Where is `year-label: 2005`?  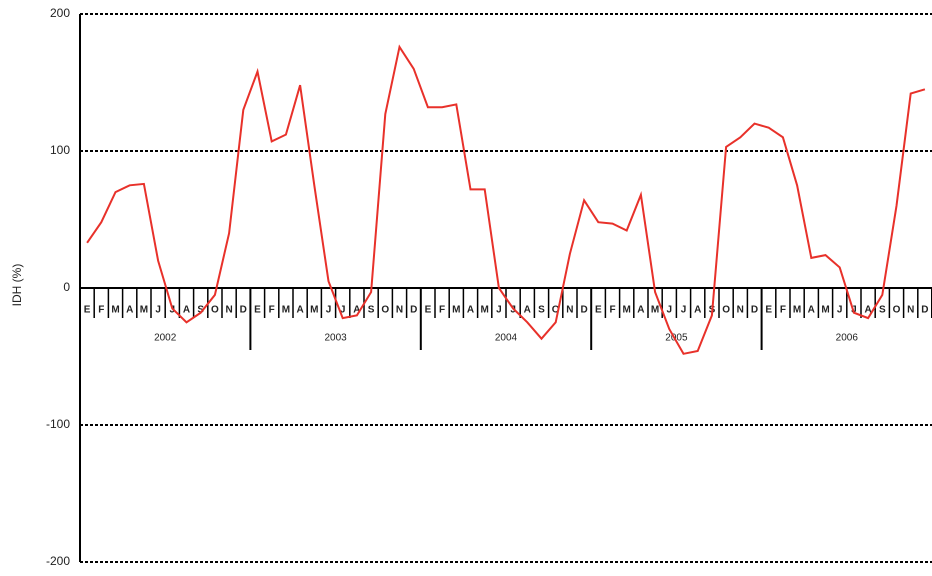 year-label: 2005 is located at coordinates (676, 338).